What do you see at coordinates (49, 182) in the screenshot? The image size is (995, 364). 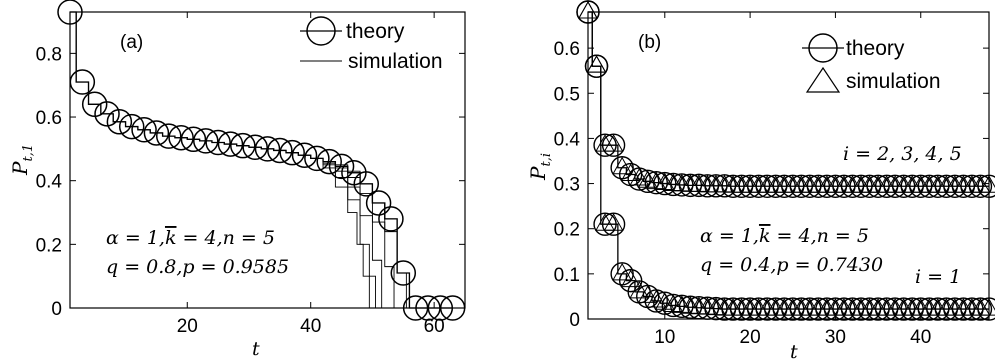 I see `panel-a-ytick-label-2: 0.4` at bounding box center [49, 182].